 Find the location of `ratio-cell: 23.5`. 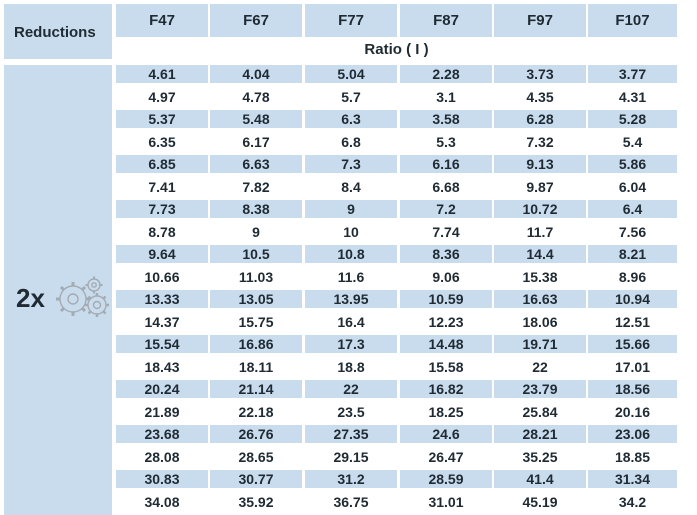

ratio-cell: 23.5 is located at coordinates (351, 411).